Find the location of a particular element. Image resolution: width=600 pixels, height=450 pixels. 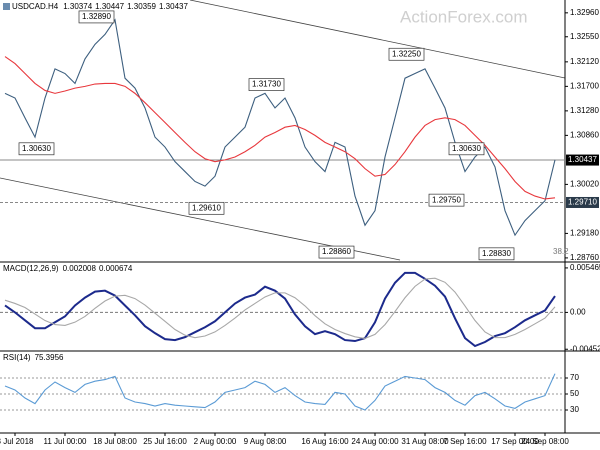

indicator-value: 0.000674 is located at coordinates (116, 268).